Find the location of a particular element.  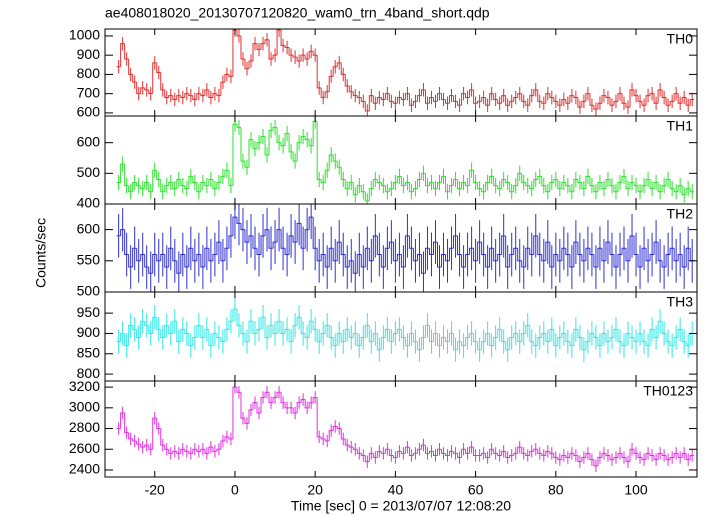

y-tick-label: 400 is located at coordinates (89, 203).